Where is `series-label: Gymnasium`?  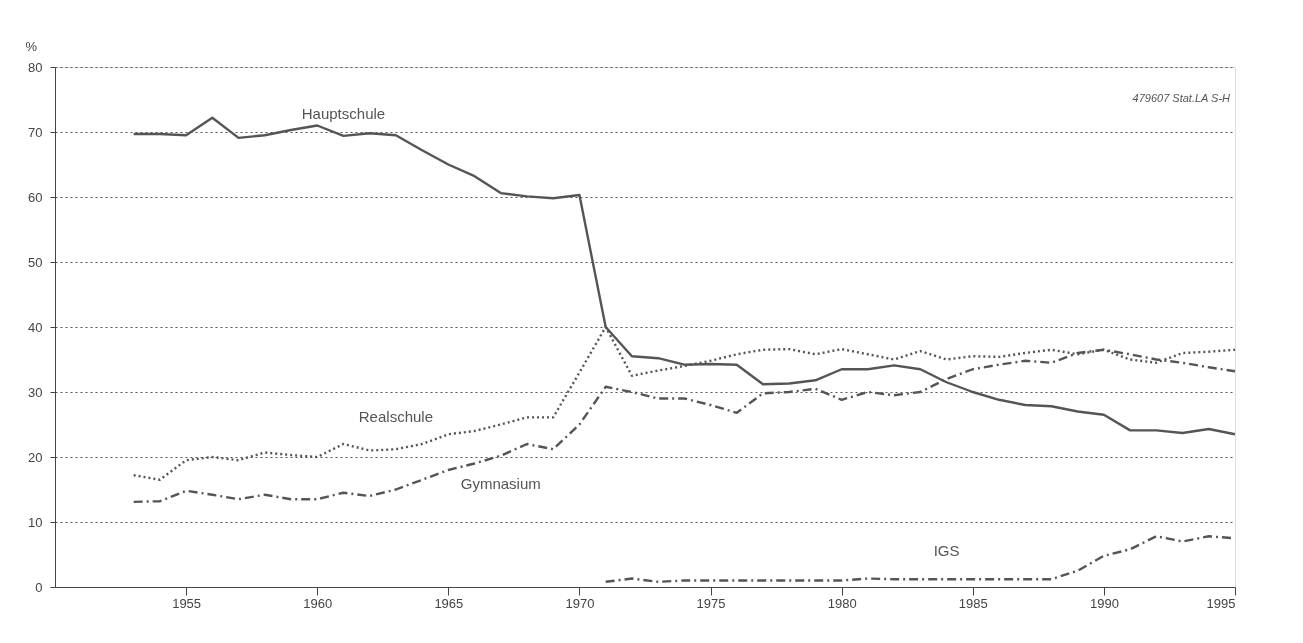 series-label: Gymnasium is located at coordinates (500, 483).